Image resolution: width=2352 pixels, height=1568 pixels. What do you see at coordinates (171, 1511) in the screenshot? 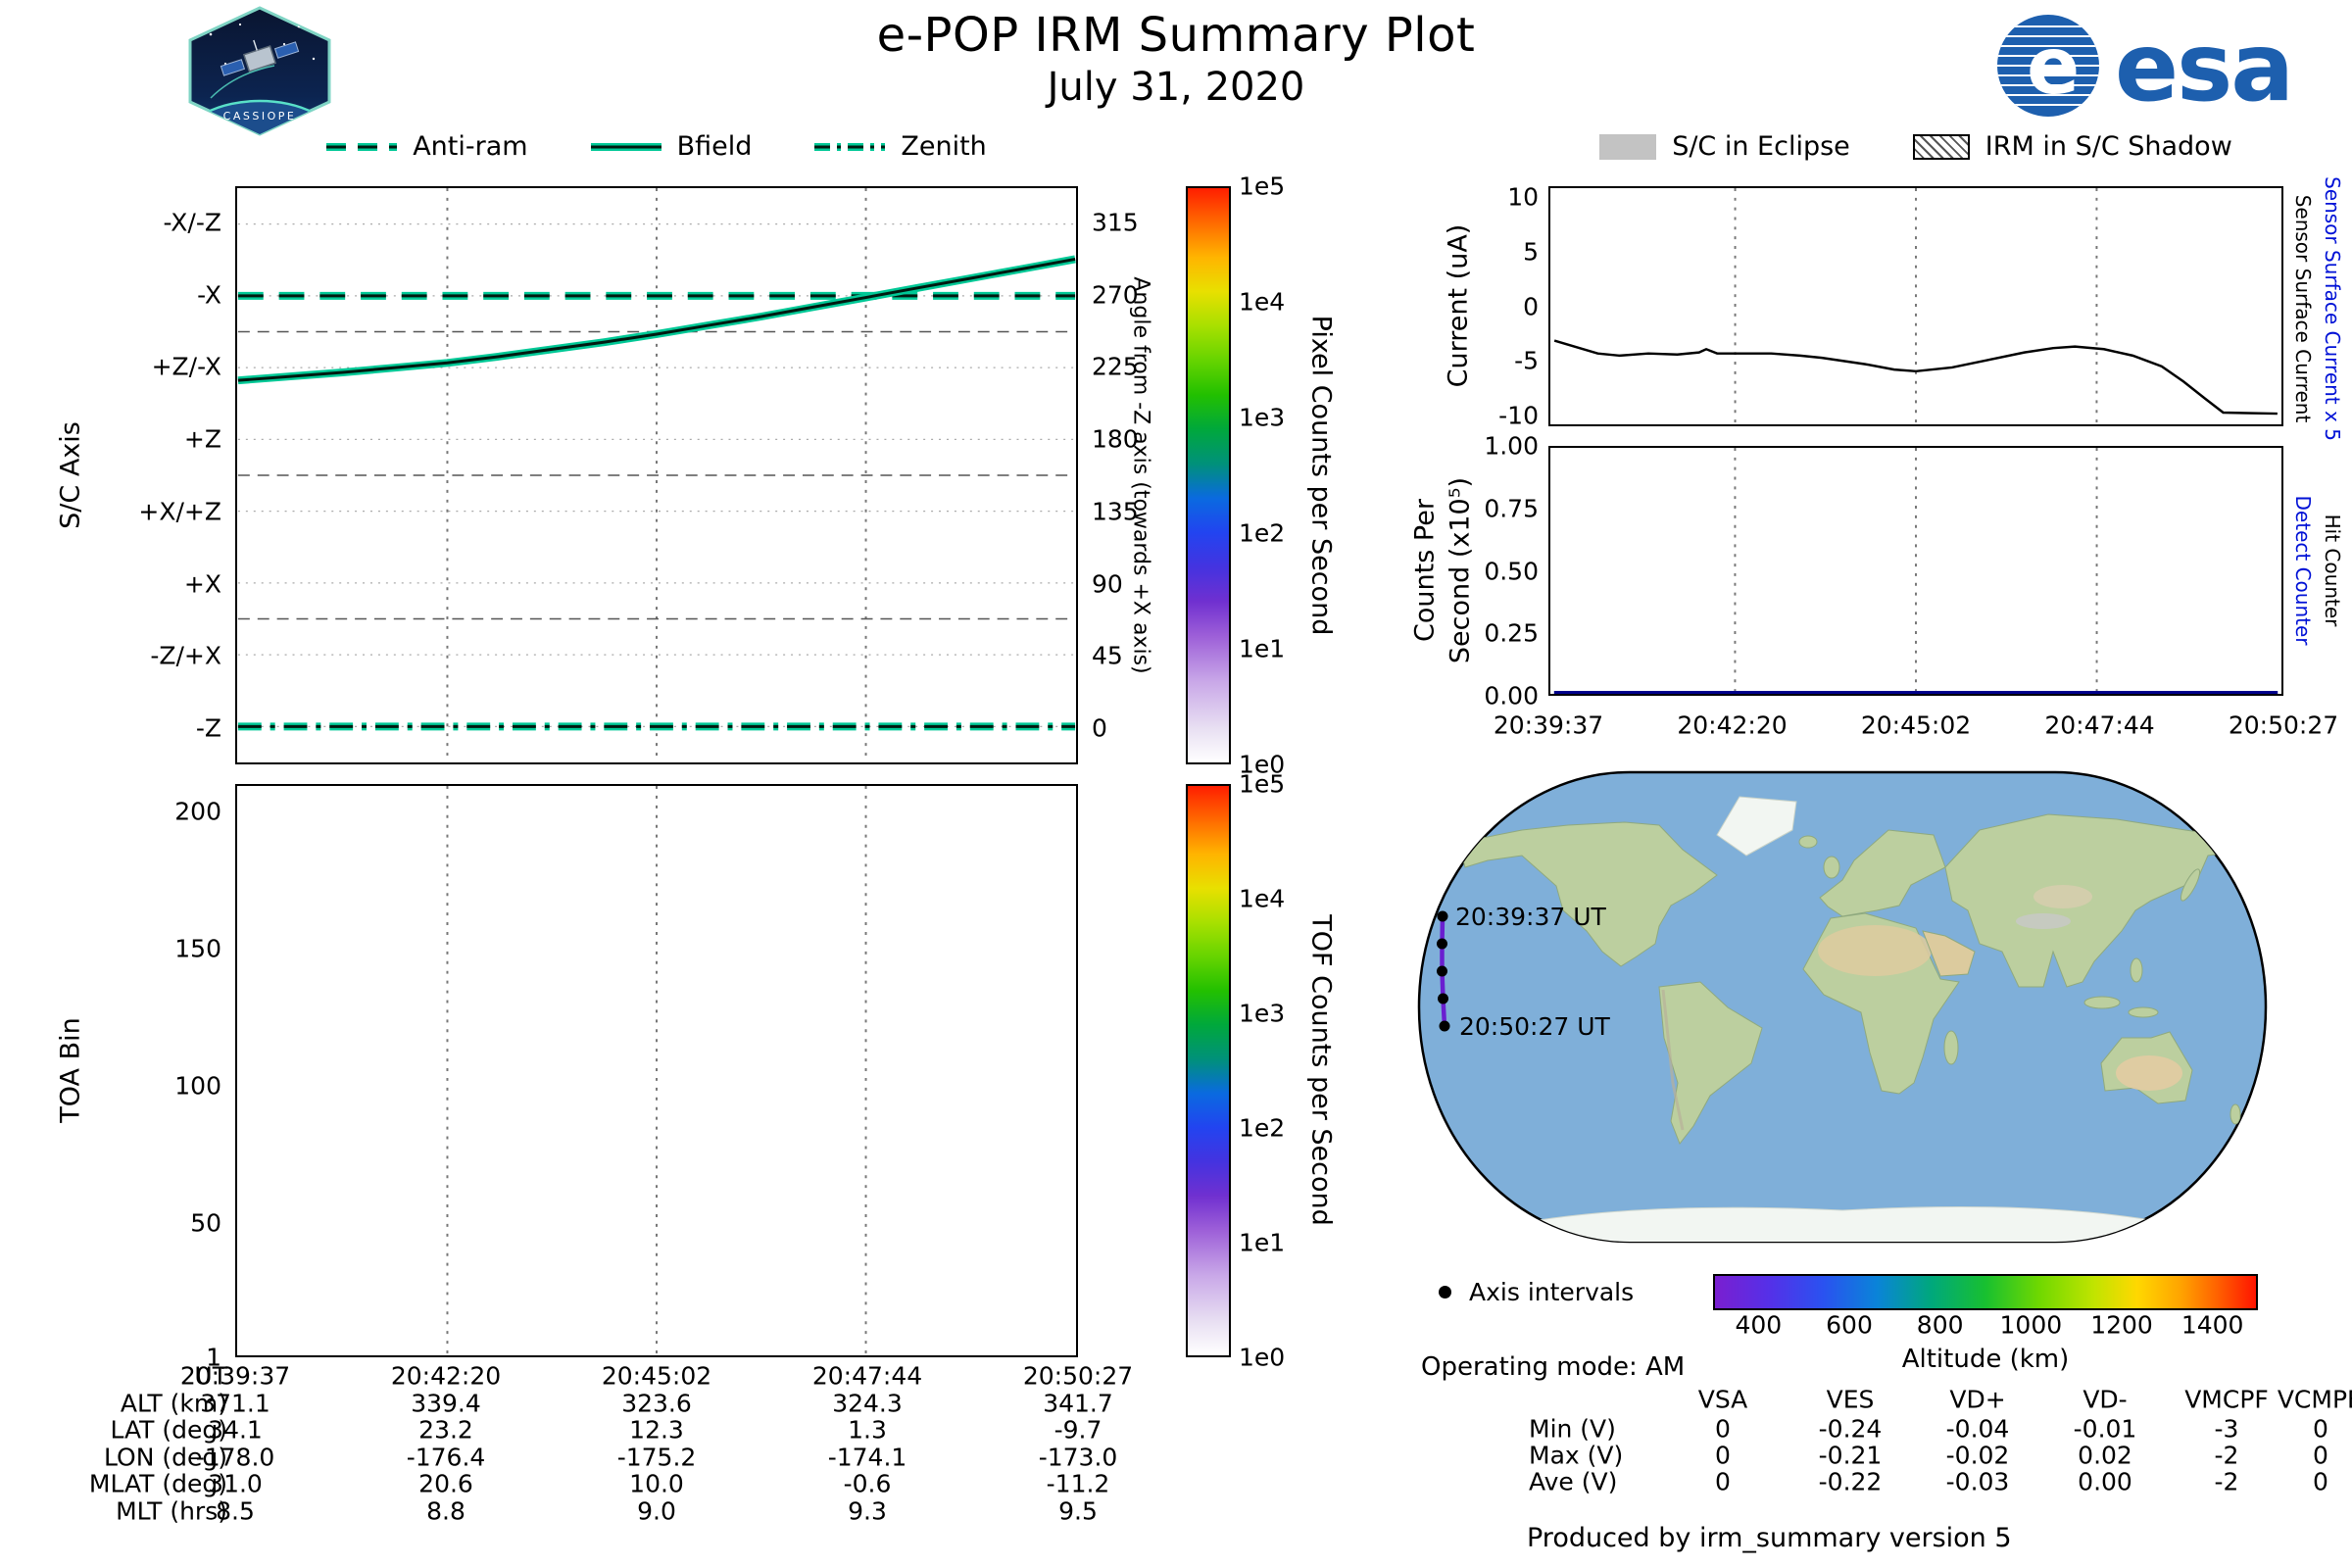
I see `axis-table-row-label: MLT (hrs)` at bounding box center [171, 1511].